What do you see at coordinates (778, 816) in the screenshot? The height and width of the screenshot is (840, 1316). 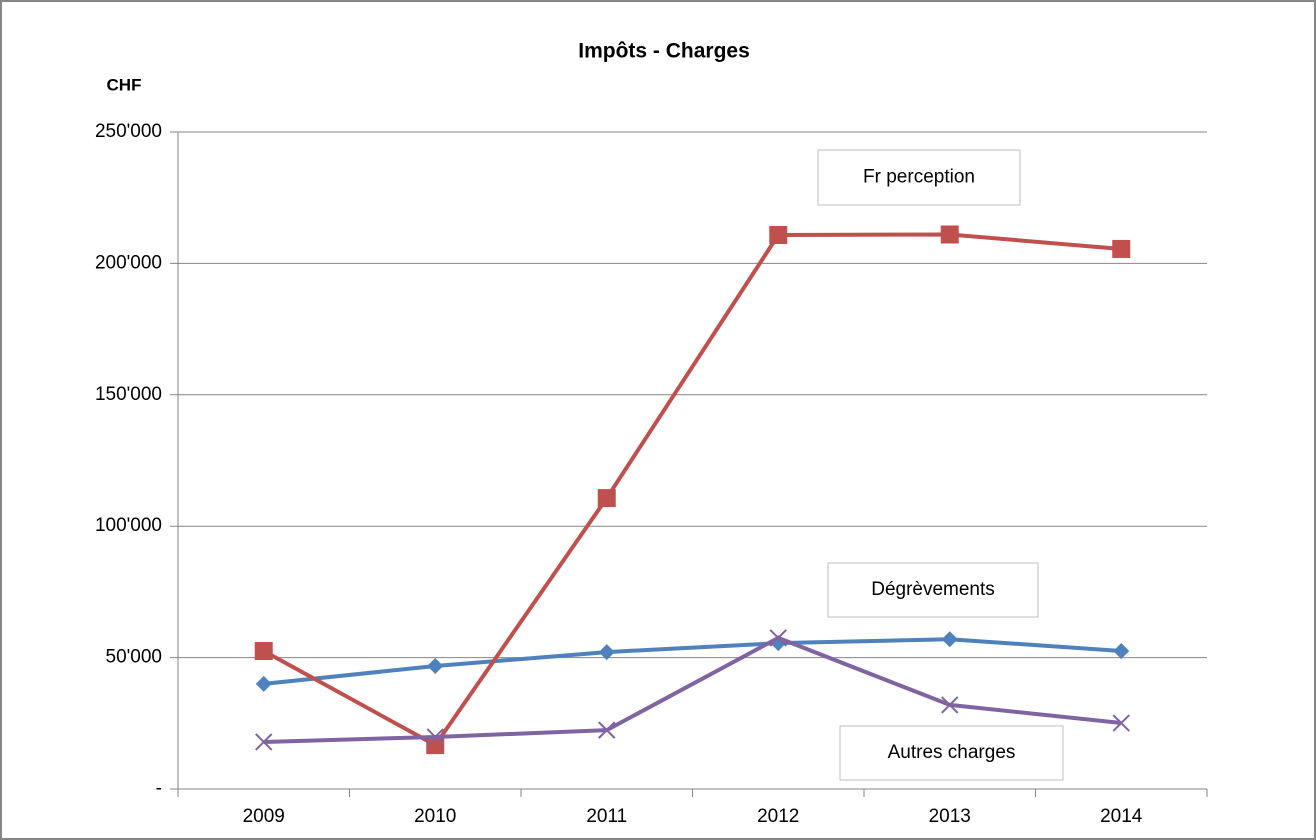 I see `x-tick-label: 2012` at bounding box center [778, 816].